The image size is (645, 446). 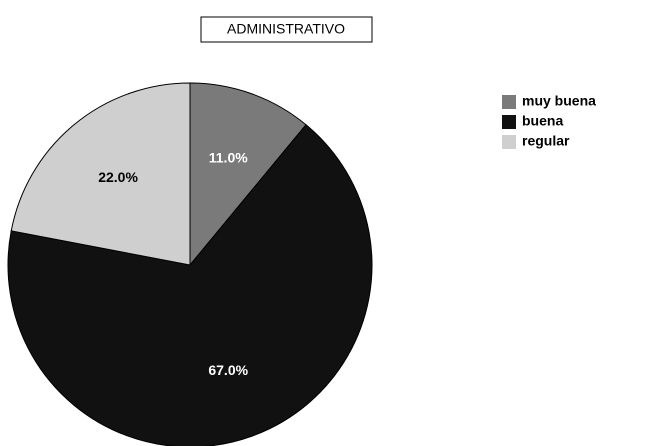 What do you see at coordinates (542, 121) in the screenshot?
I see `legend-label: buena` at bounding box center [542, 121].